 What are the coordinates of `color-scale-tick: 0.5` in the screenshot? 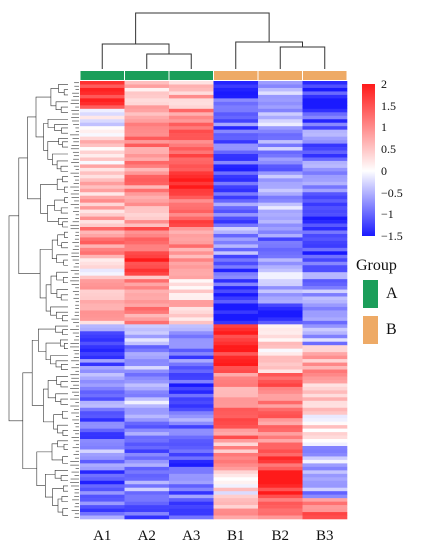 It's located at (388, 149).